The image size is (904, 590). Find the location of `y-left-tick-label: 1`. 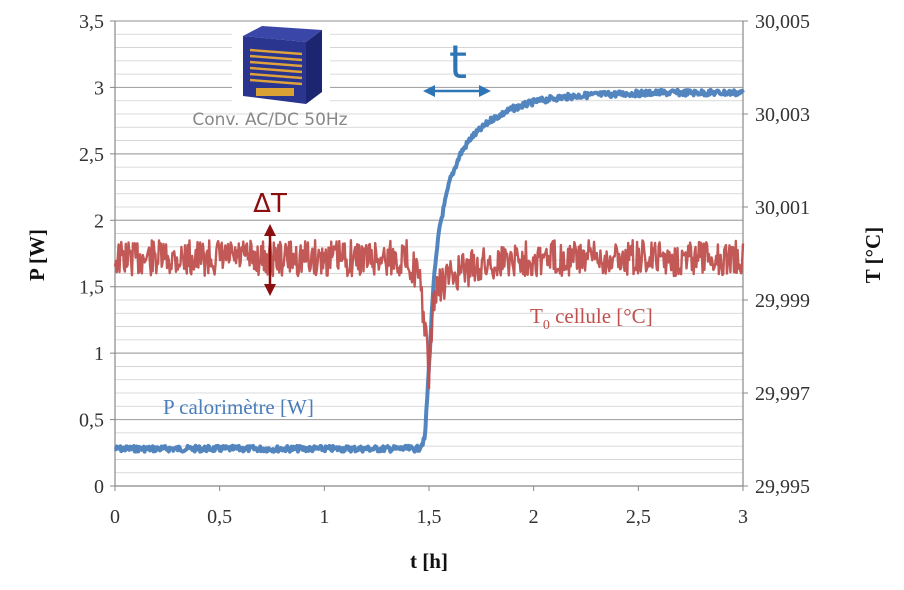

y-left-tick-label: 1 is located at coordinates (99, 354).